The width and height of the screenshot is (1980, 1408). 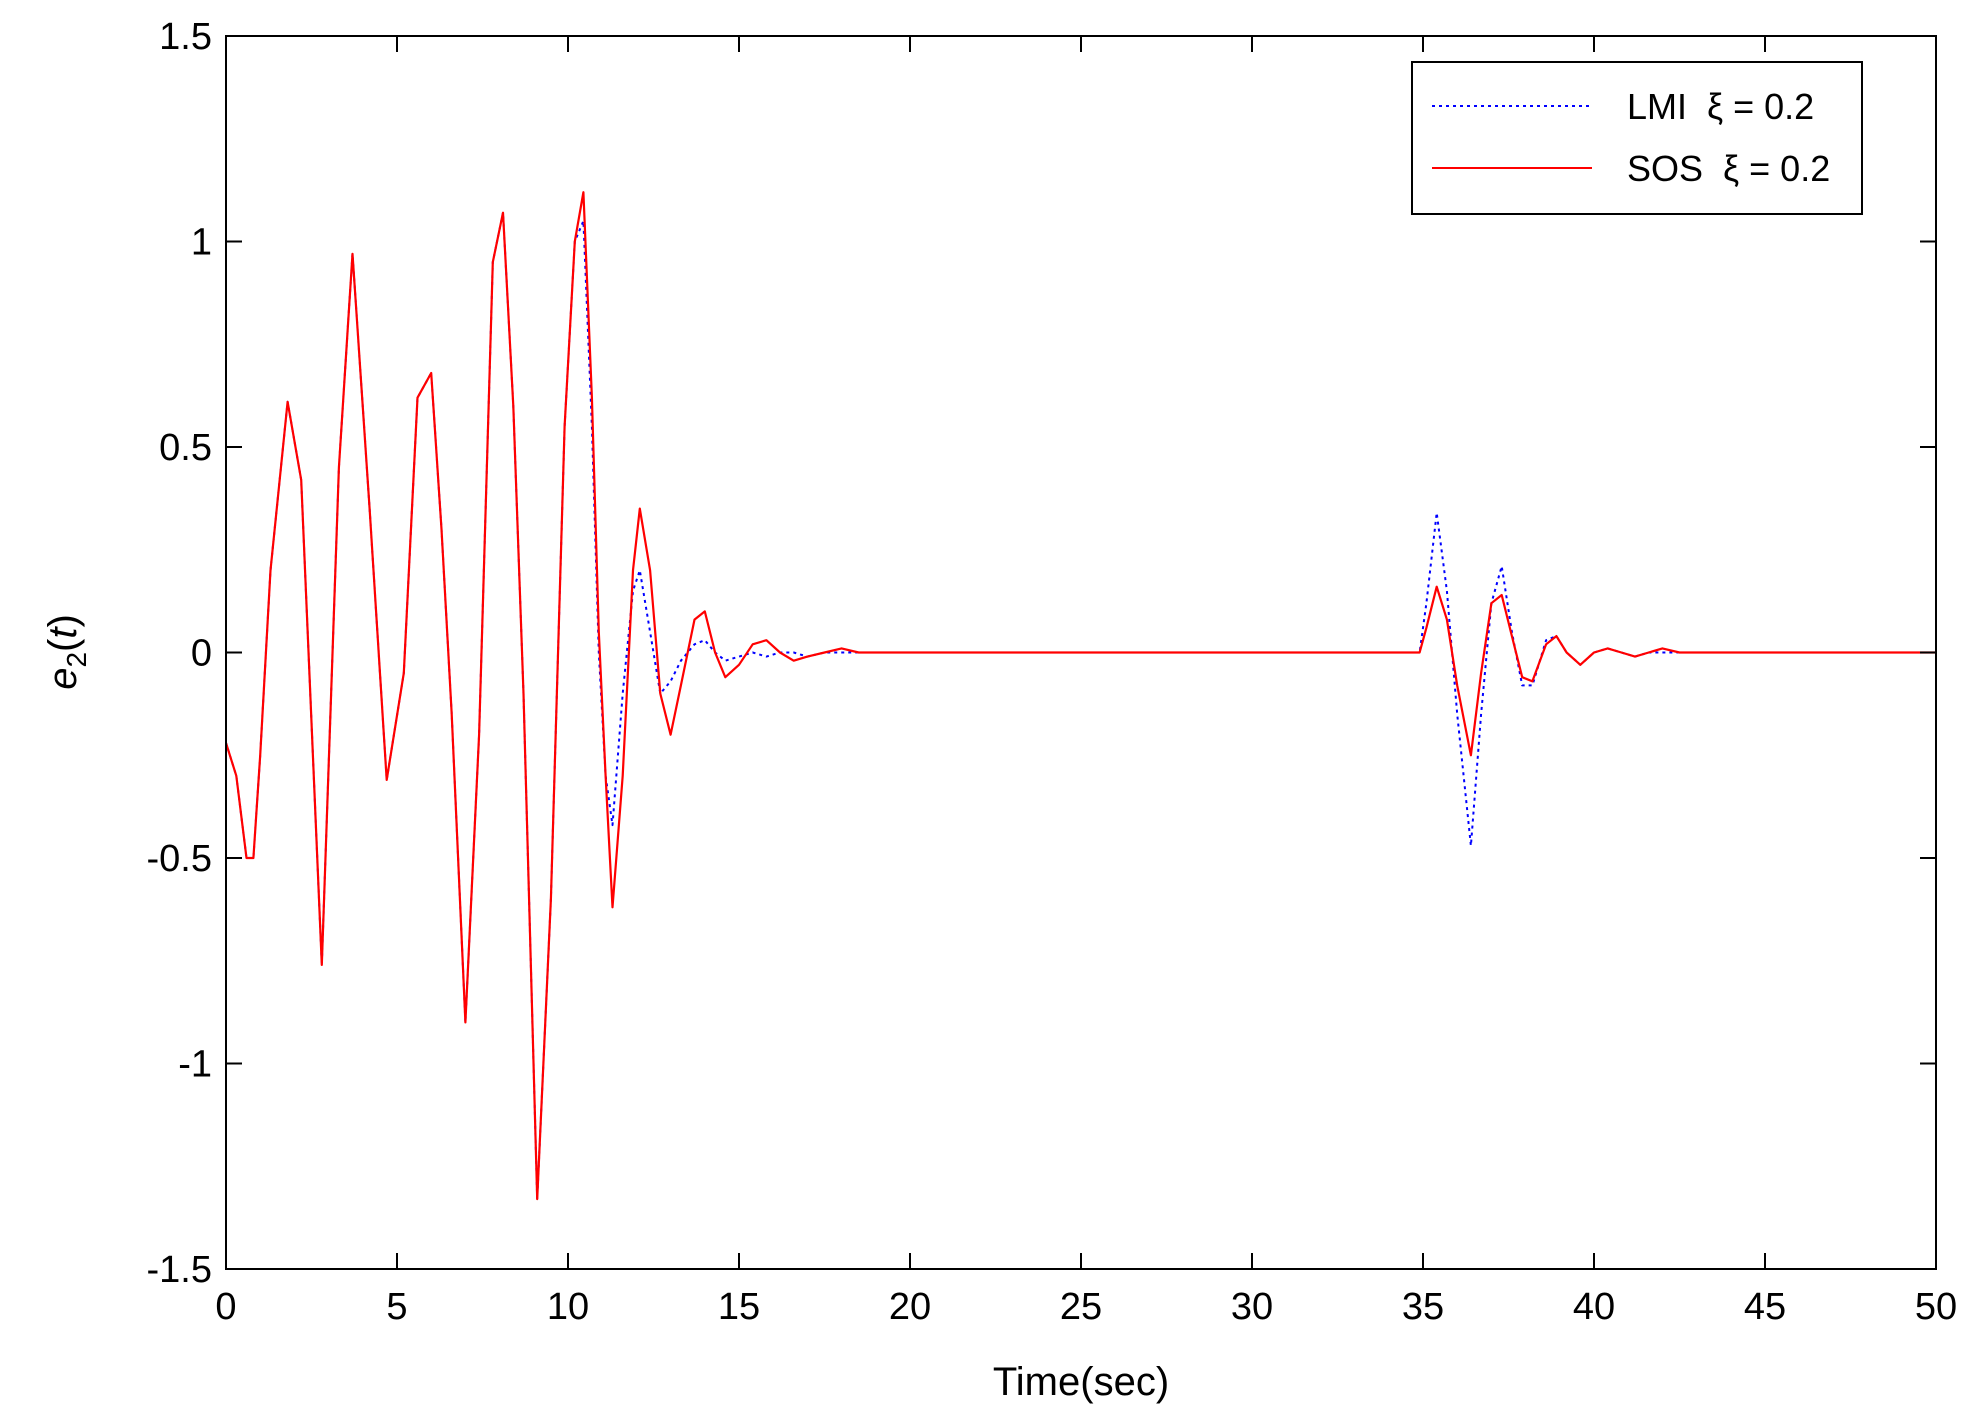 I want to click on y-tick-label: 0, so click(x=201, y=654).